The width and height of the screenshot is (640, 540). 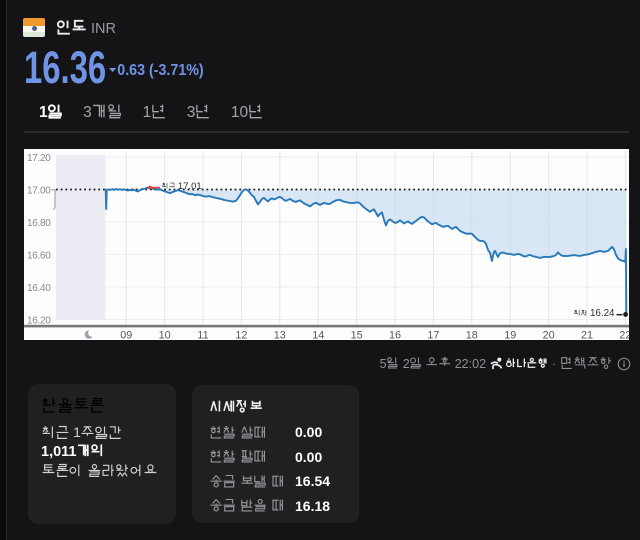 I want to click on svg-text: 17.00, so click(x=39, y=190).